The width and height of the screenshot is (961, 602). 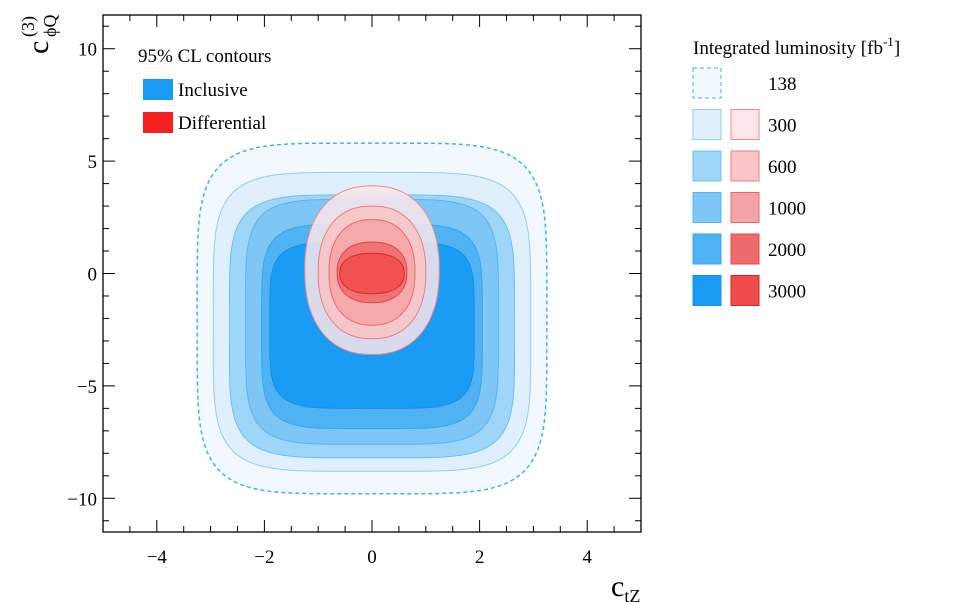 I want to click on legend-label-300: 300, so click(x=782, y=126).